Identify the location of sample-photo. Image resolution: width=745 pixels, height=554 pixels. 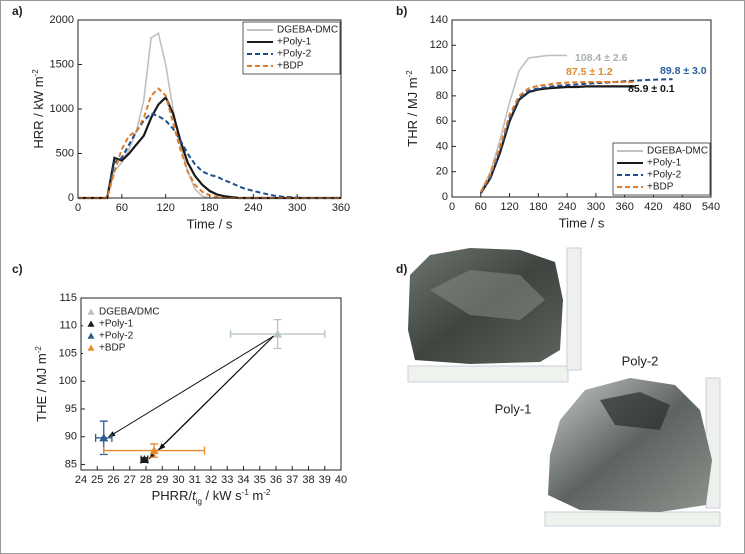
(630, 445).